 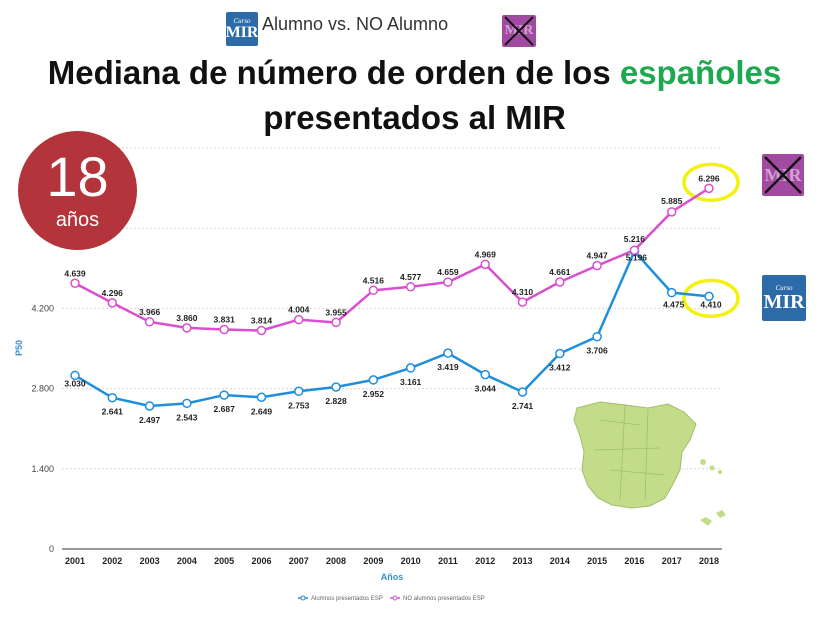 What do you see at coordinates (303, 598) in the screenshot?
I see `legend-marker` at bounding box center [303, 598].